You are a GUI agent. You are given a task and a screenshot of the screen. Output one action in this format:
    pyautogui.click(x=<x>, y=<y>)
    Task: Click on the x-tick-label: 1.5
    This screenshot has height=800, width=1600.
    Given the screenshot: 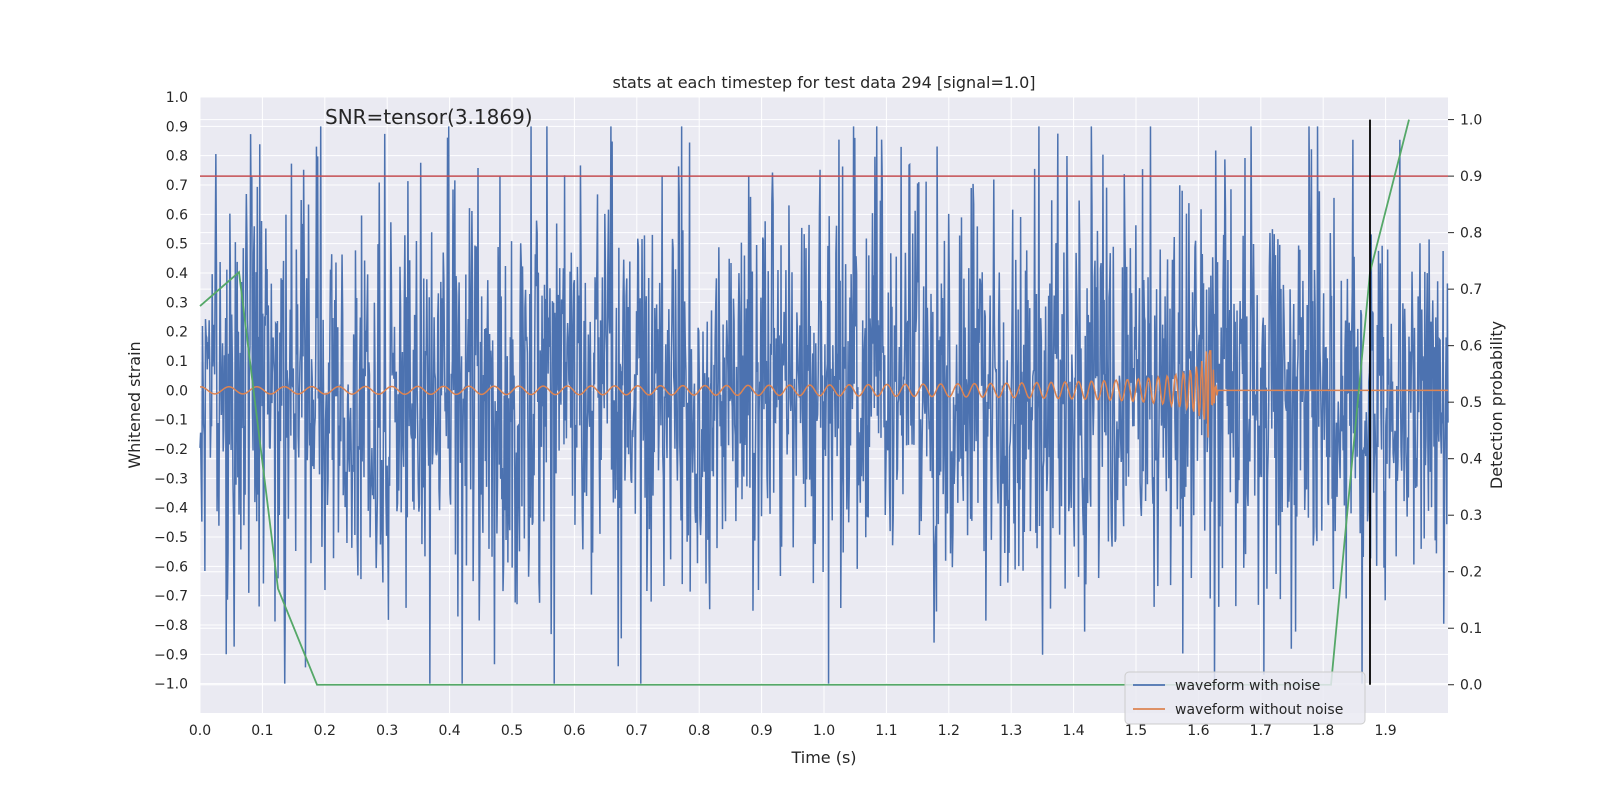 What is the action you would take?
    pyautogui.click(x=1136, y=731)
    